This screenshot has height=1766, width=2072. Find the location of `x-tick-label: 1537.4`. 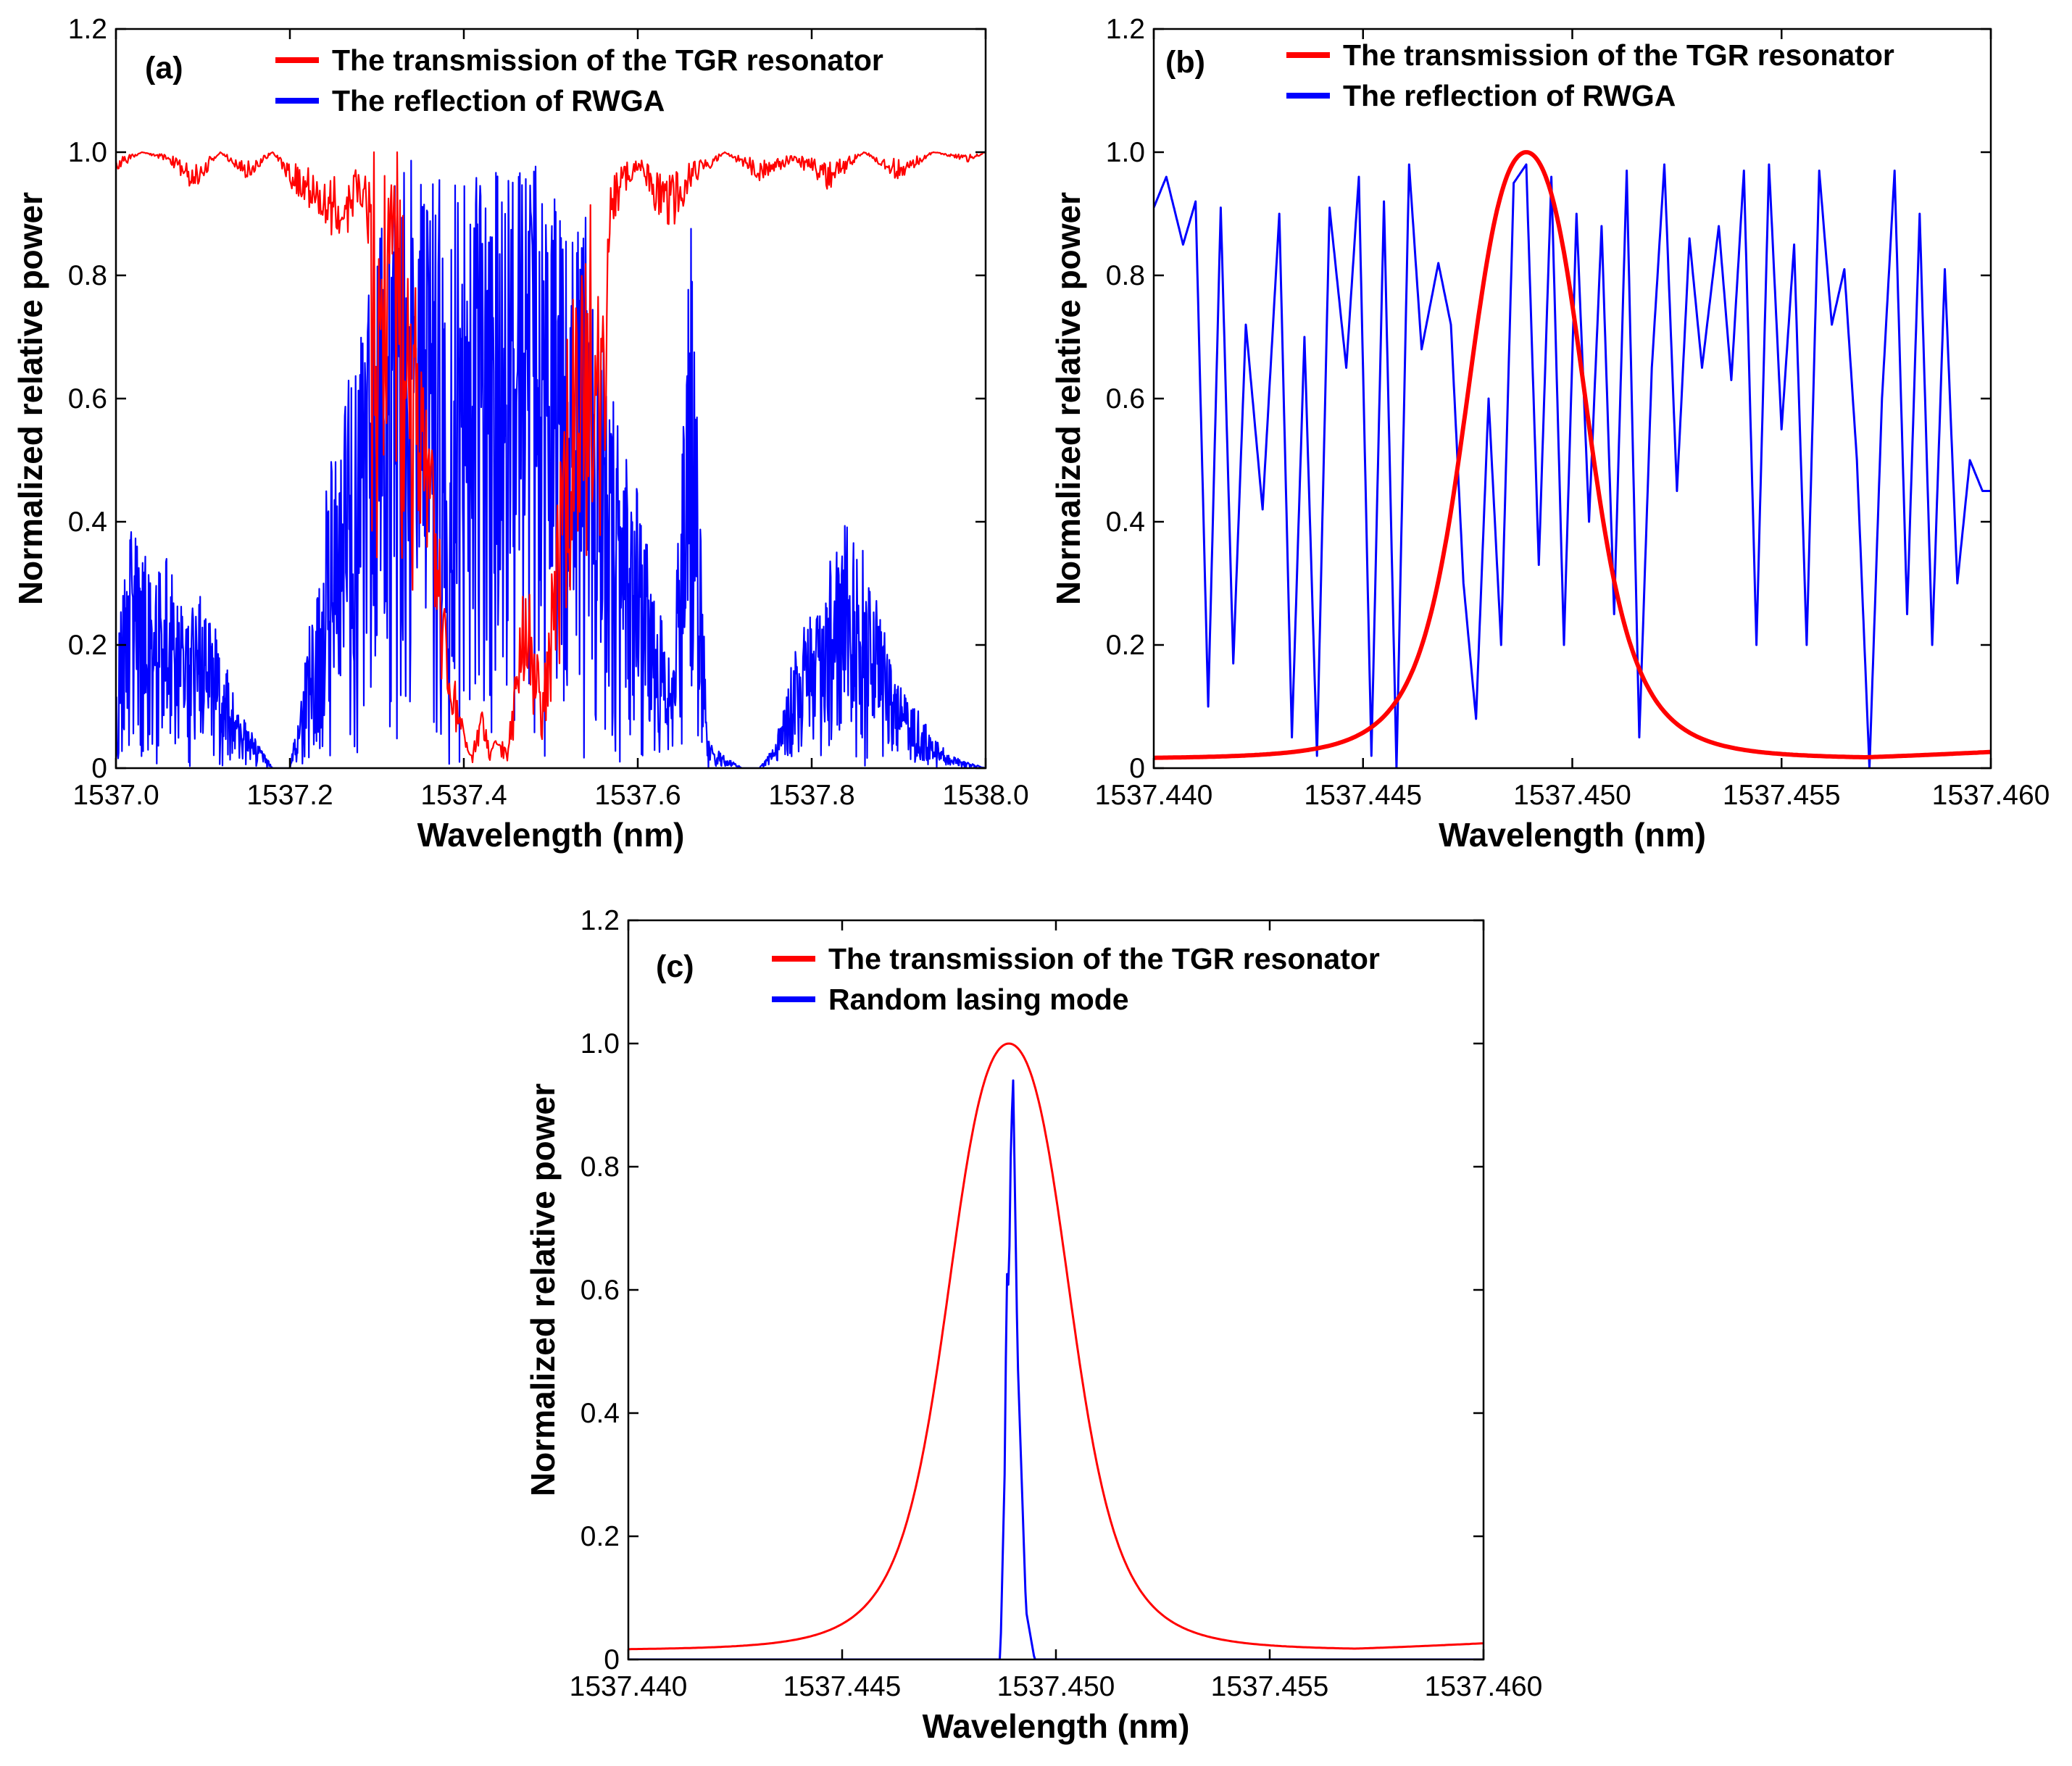

x-tick-label: 1537.4 is located at coordinates (463, 795).